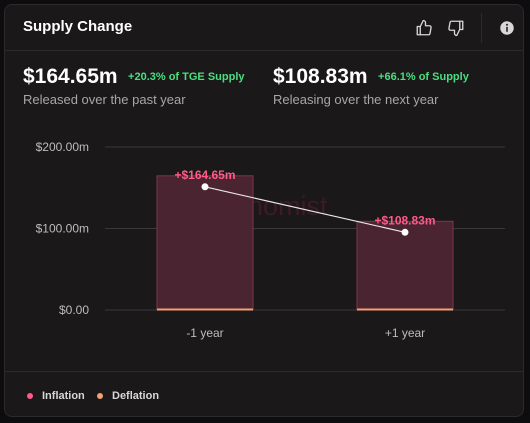  I want to click on stat-change: +20.3% of TGE Supply, so click(186, 77).